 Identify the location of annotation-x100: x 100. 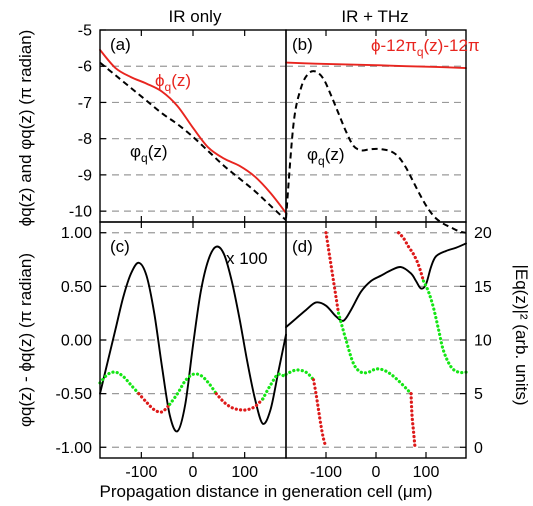
(247, 258).